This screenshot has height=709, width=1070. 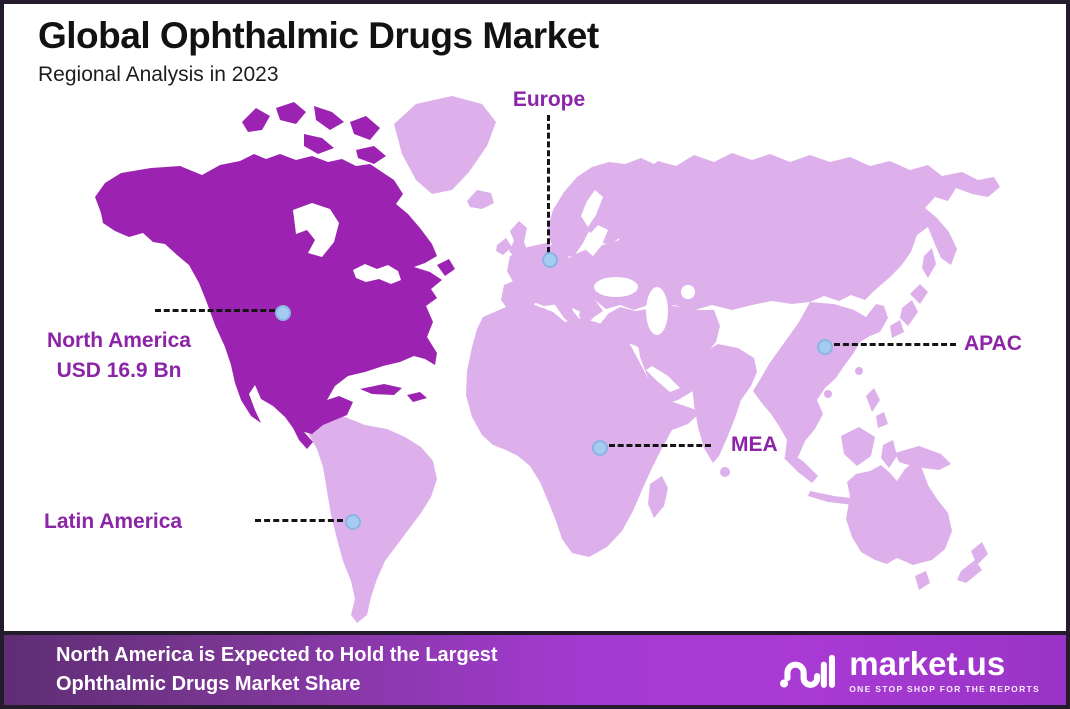 I want to click on map-india, so click(x=724, y=403).